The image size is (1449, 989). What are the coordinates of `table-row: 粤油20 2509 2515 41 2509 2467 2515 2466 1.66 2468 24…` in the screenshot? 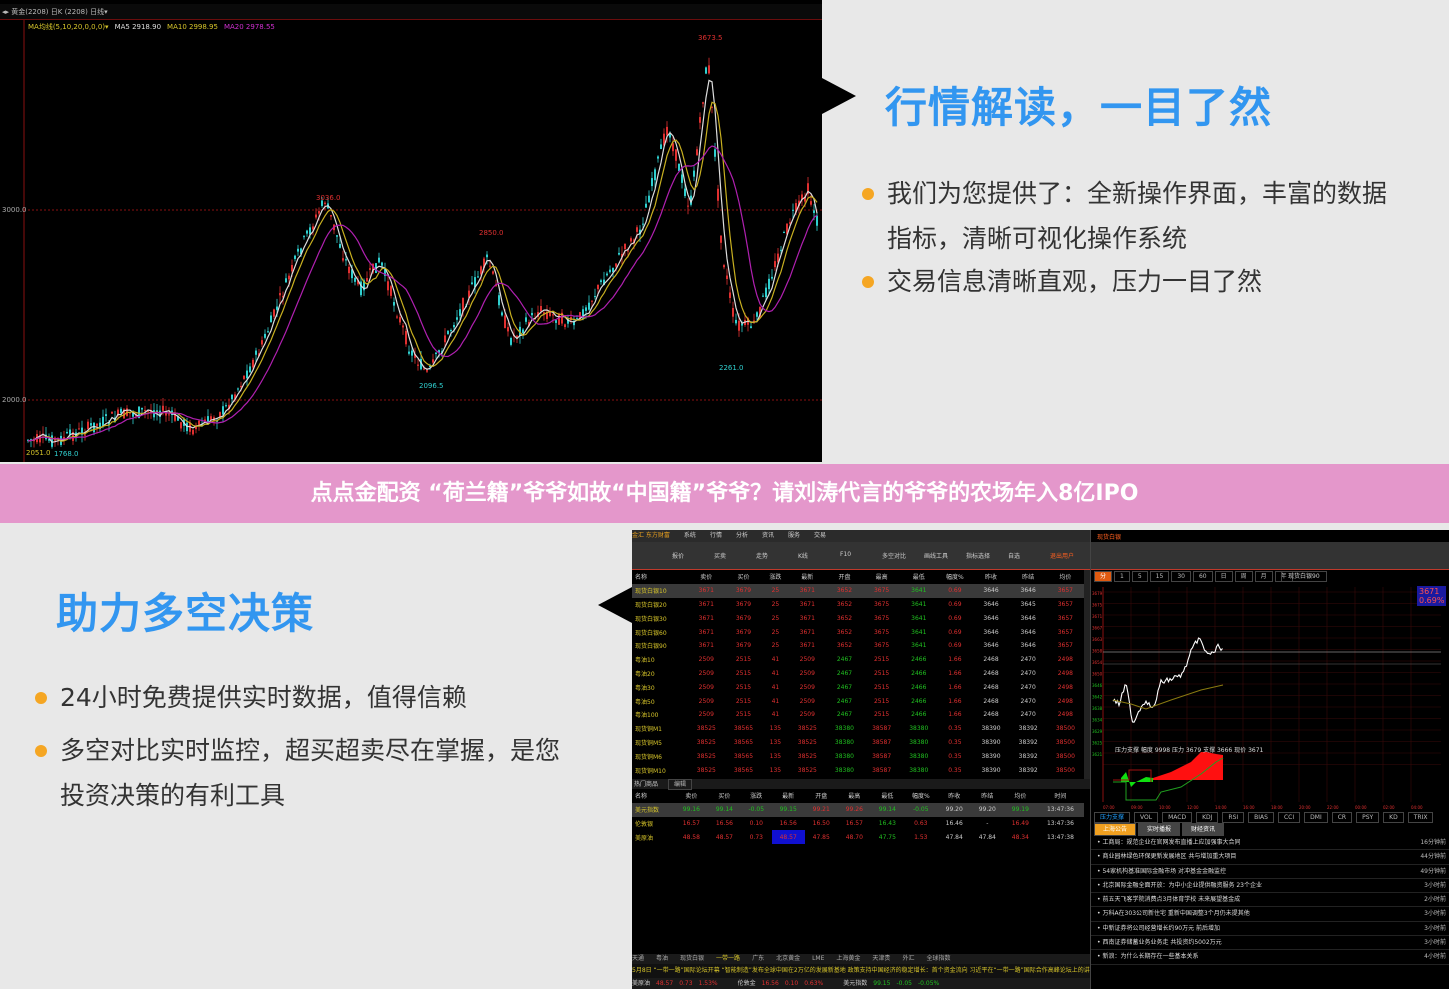 It's located at (858, 674).